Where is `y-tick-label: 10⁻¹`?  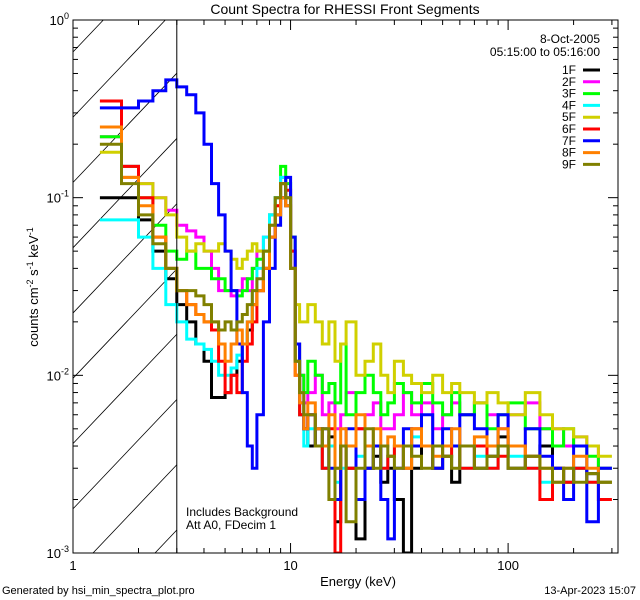 y-tick-label: 10⁻¹ is located at coordinates (58, 197).